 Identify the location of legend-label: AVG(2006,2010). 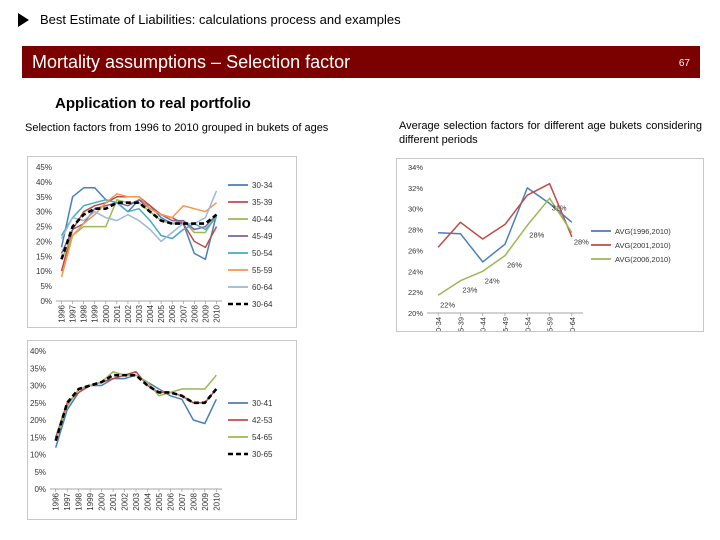
(643, 259).